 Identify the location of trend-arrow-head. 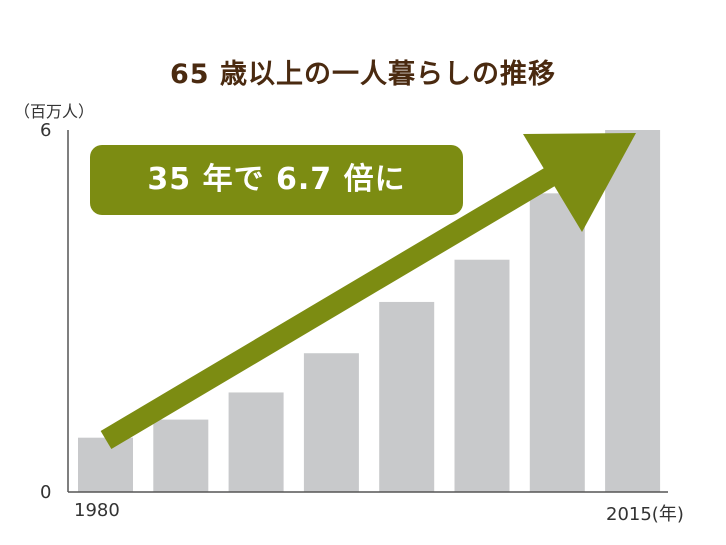
(579, 182).